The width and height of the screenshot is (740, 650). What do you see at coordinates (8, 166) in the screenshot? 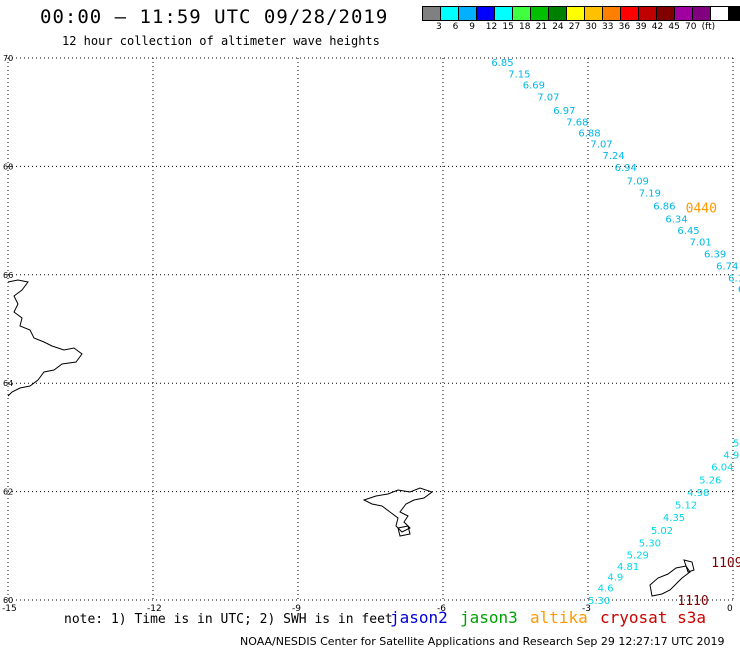
I see `y-tick-label: 68` at bounding box center [8, 166].